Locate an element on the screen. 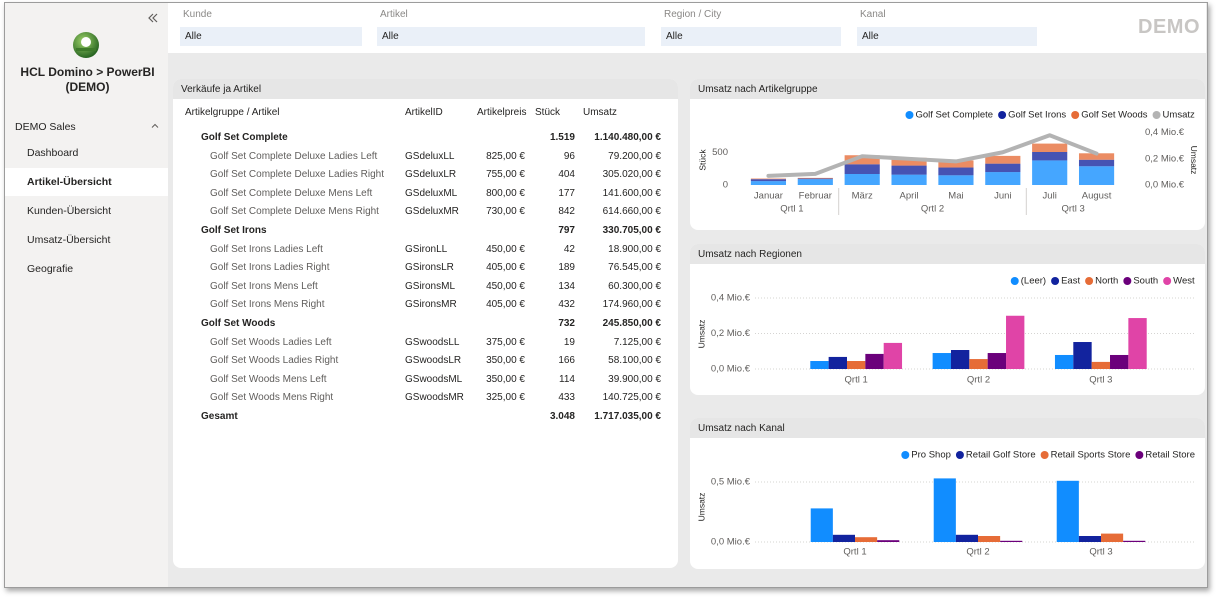 This screenshot has width=1218, height=598. table-cell: Golf Set Woods Mens Left is located at coordinates (268, 379).